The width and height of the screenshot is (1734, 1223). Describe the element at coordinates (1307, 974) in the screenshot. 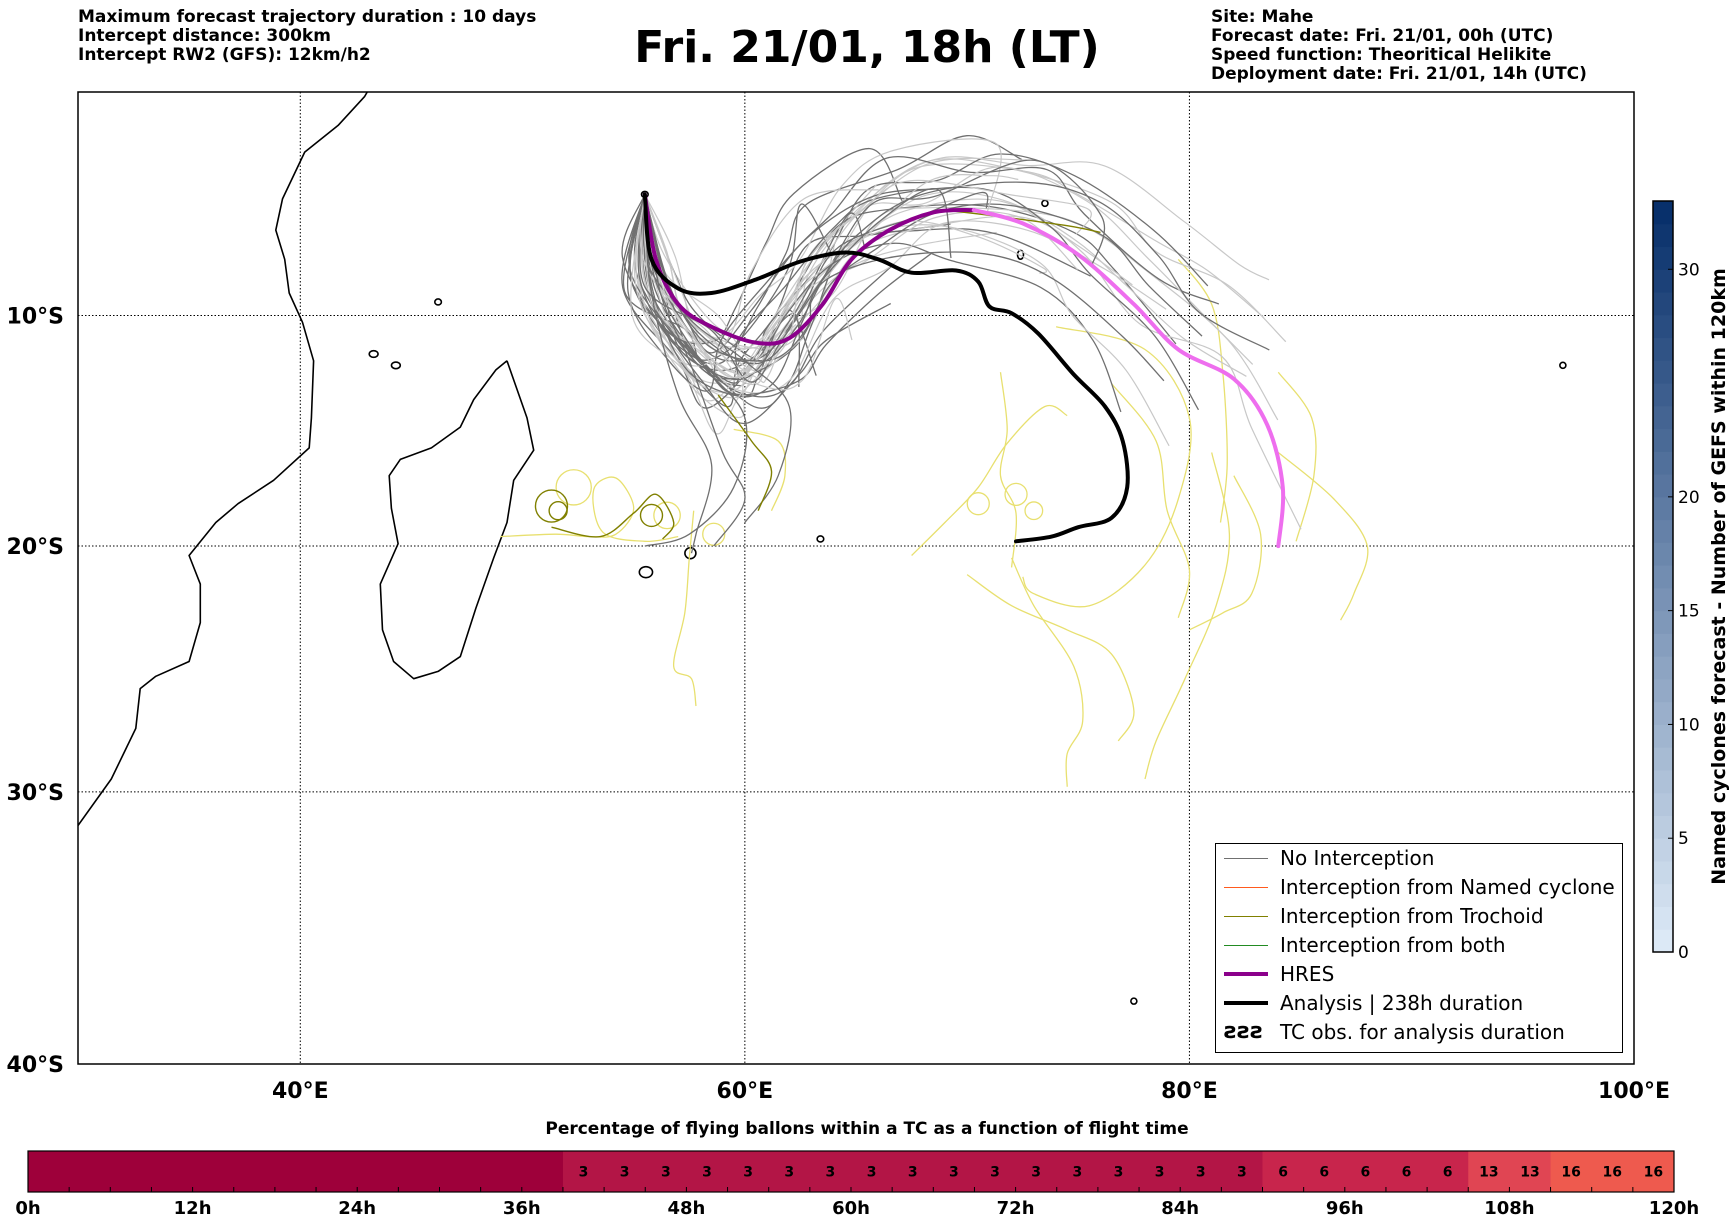

I see `legend-label: HRES` at that location.